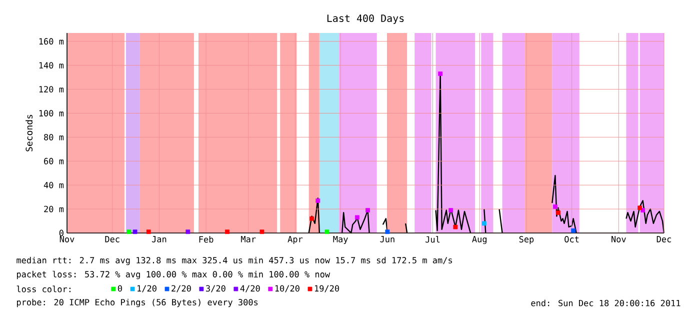 The height and width of the screenshot is (321, 697). What do you see at coordinates (479, 240) in the screenshot?
I see `x-tick-label: Aug` at bounding box center [479, 240].